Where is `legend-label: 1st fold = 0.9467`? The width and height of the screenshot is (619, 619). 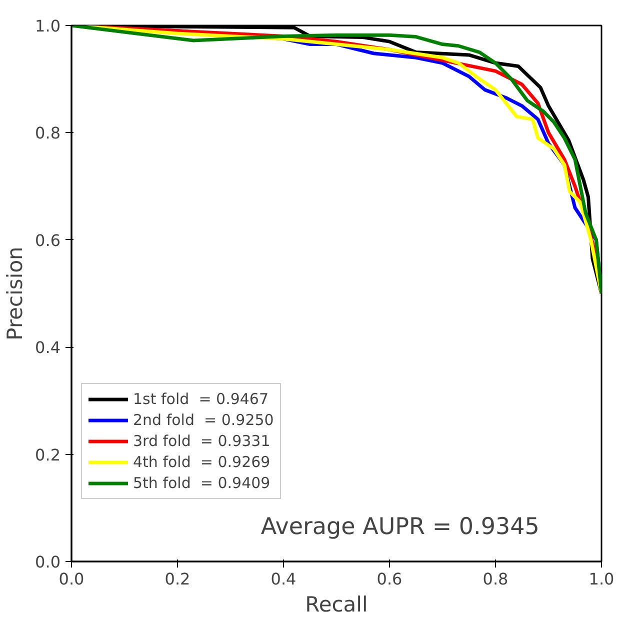 legend-label: 1st fold = 0.9467 is located at coordinates (201, 399).